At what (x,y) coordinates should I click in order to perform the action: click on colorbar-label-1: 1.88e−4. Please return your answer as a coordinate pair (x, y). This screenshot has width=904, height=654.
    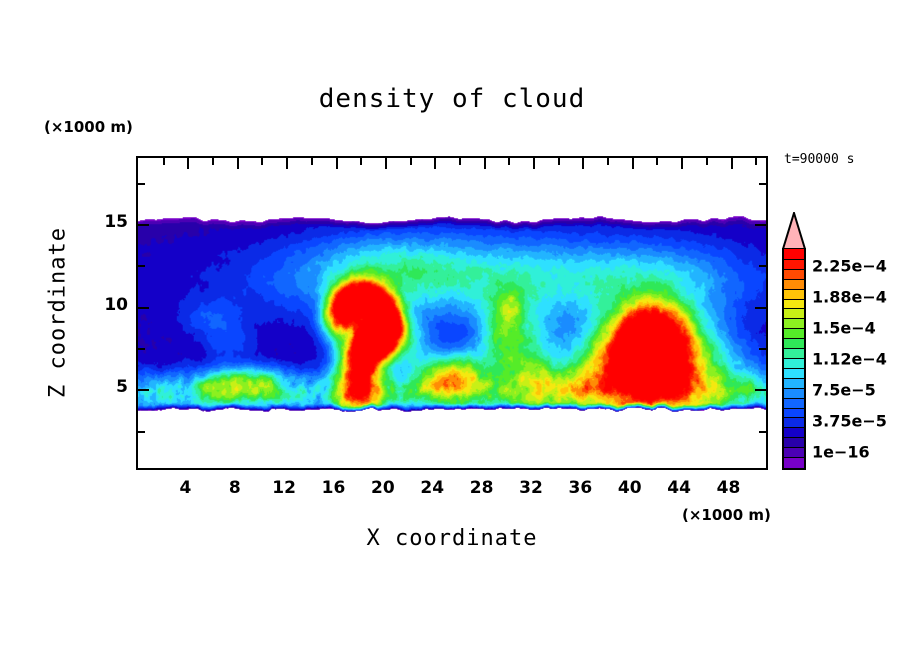
    Looking at the image, I should click on (849, 297).